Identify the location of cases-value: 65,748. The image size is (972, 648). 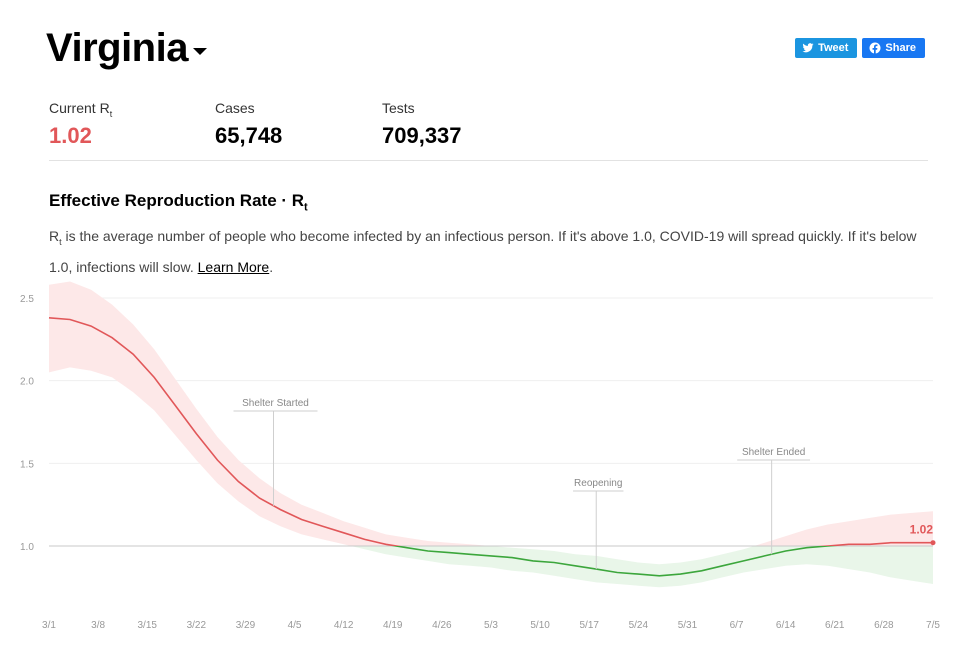
(249, 135).